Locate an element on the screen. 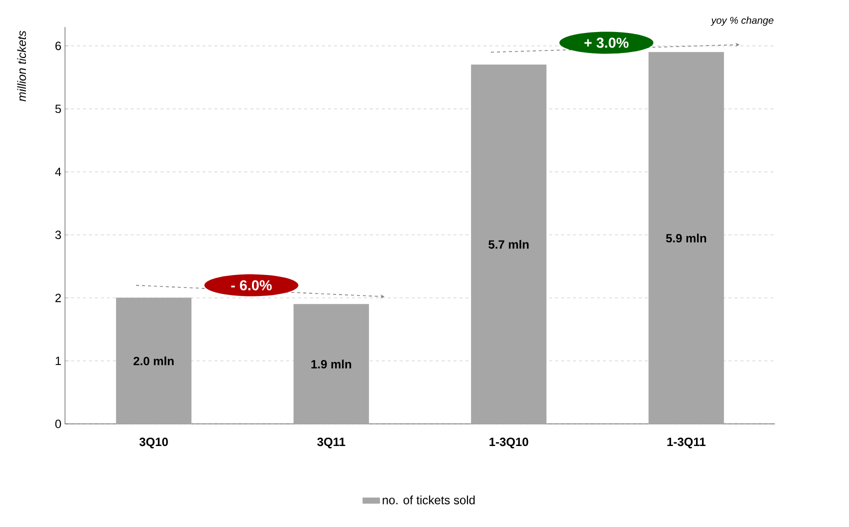 The image size is (849, 527). y-tick-label: 5 is located at coordinates (58, 109).